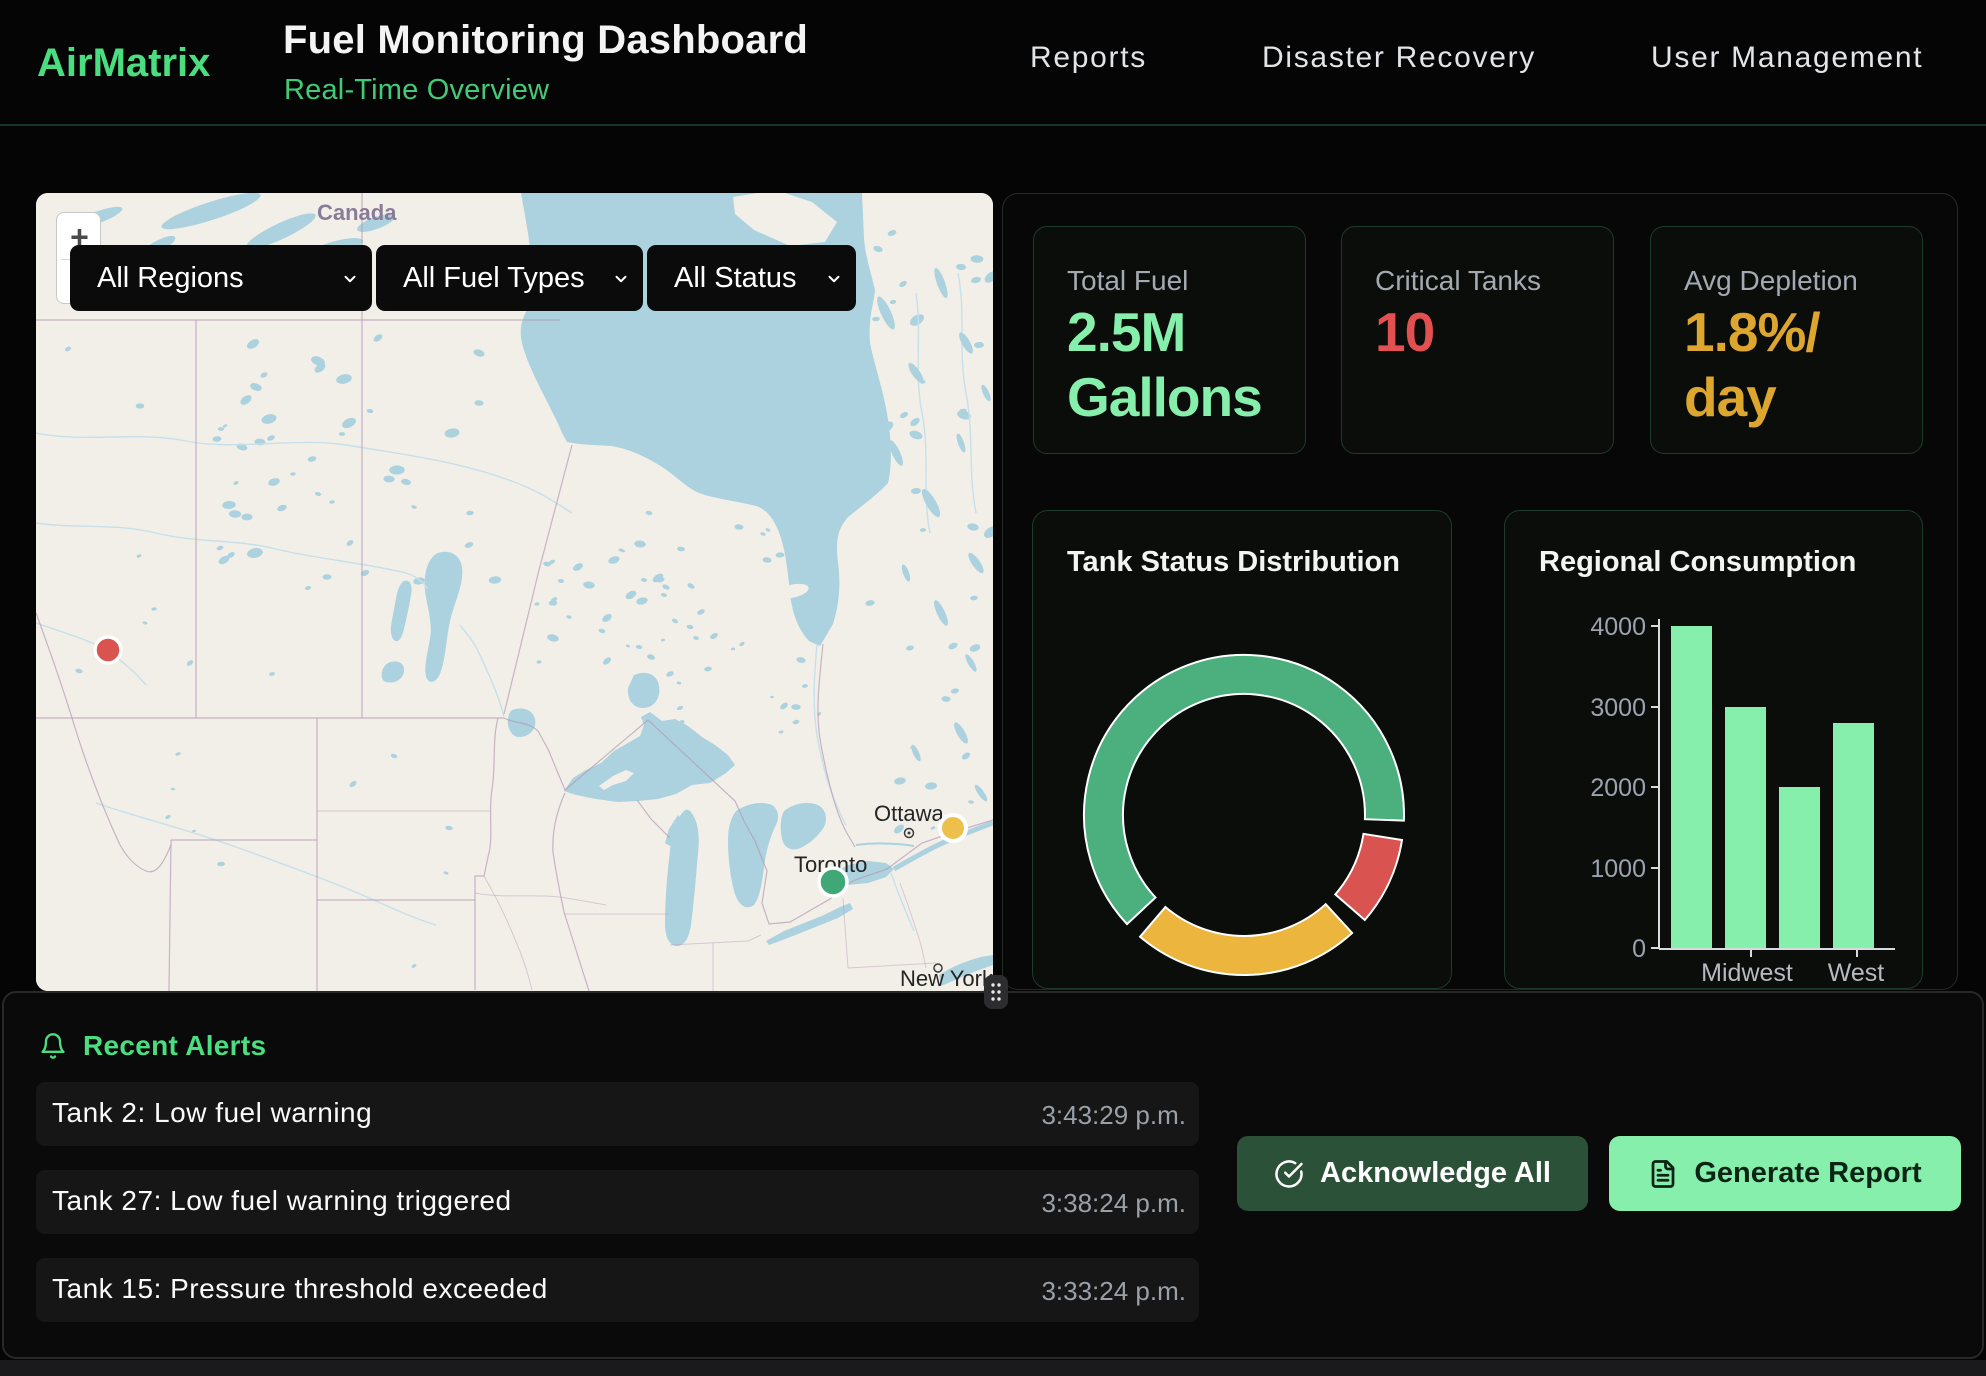 The height and width of the screenshot is (1376, 1986). Describe the element at coordinates (1618, 627) in the screenshot. I see `svg-text: 4000` at that location.